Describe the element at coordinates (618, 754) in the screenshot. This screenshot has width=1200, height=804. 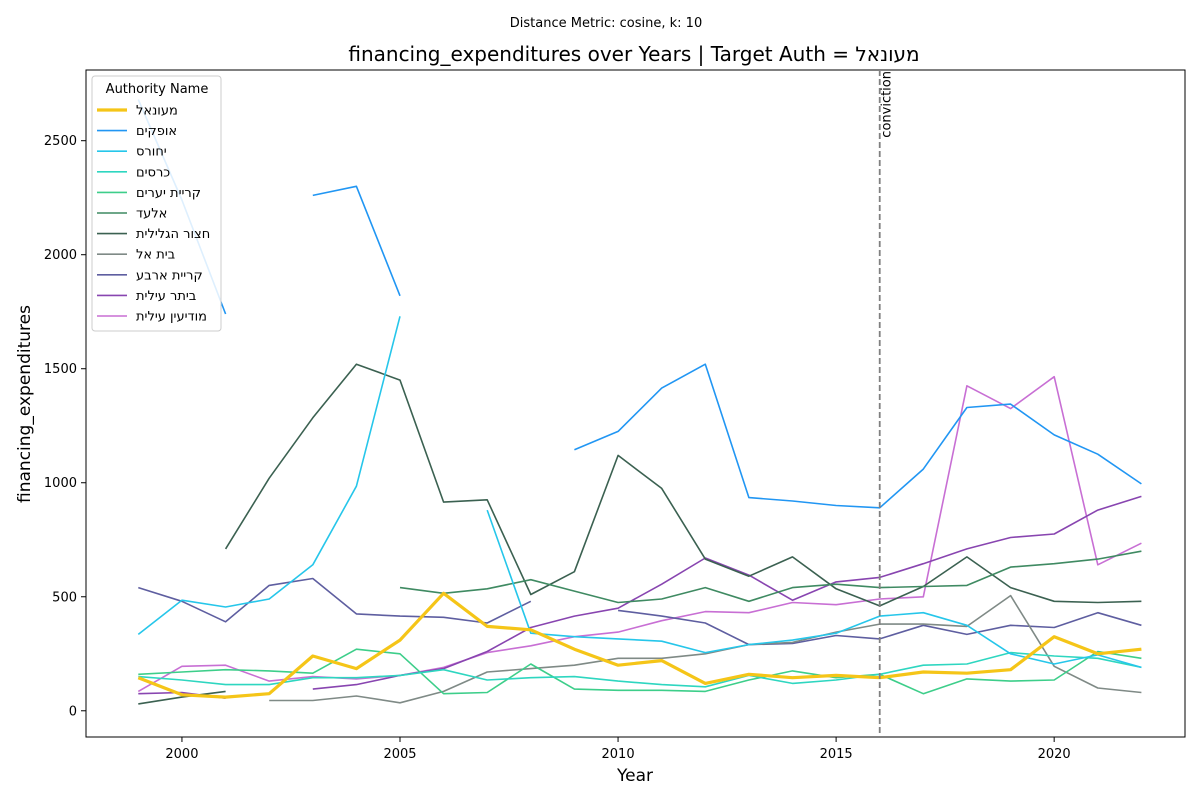
I see `x-tick-label: 2010` at that location.